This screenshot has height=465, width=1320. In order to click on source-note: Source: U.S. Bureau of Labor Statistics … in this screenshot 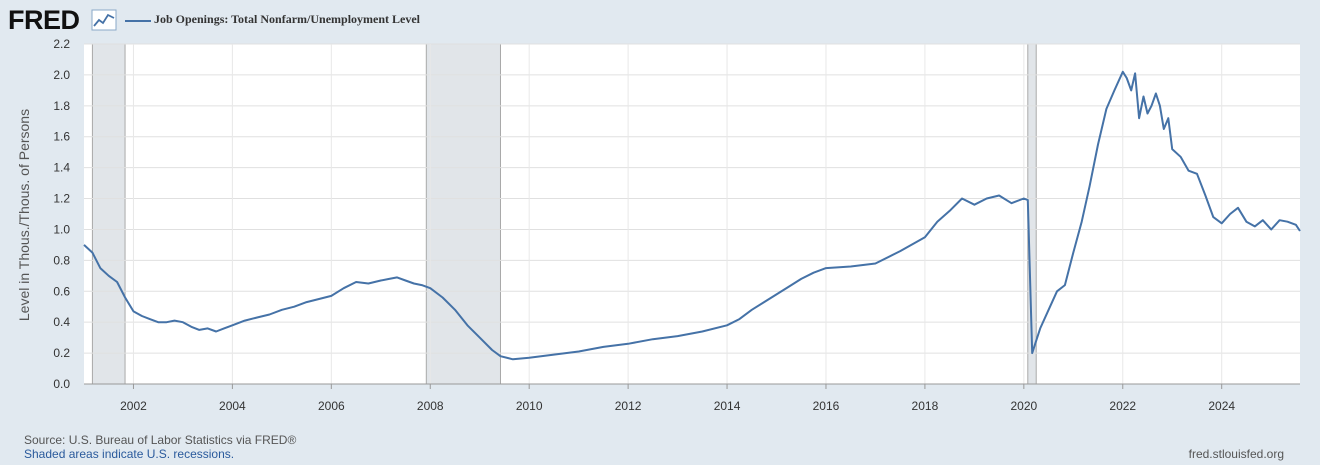, I will do `click(160, 440)`.